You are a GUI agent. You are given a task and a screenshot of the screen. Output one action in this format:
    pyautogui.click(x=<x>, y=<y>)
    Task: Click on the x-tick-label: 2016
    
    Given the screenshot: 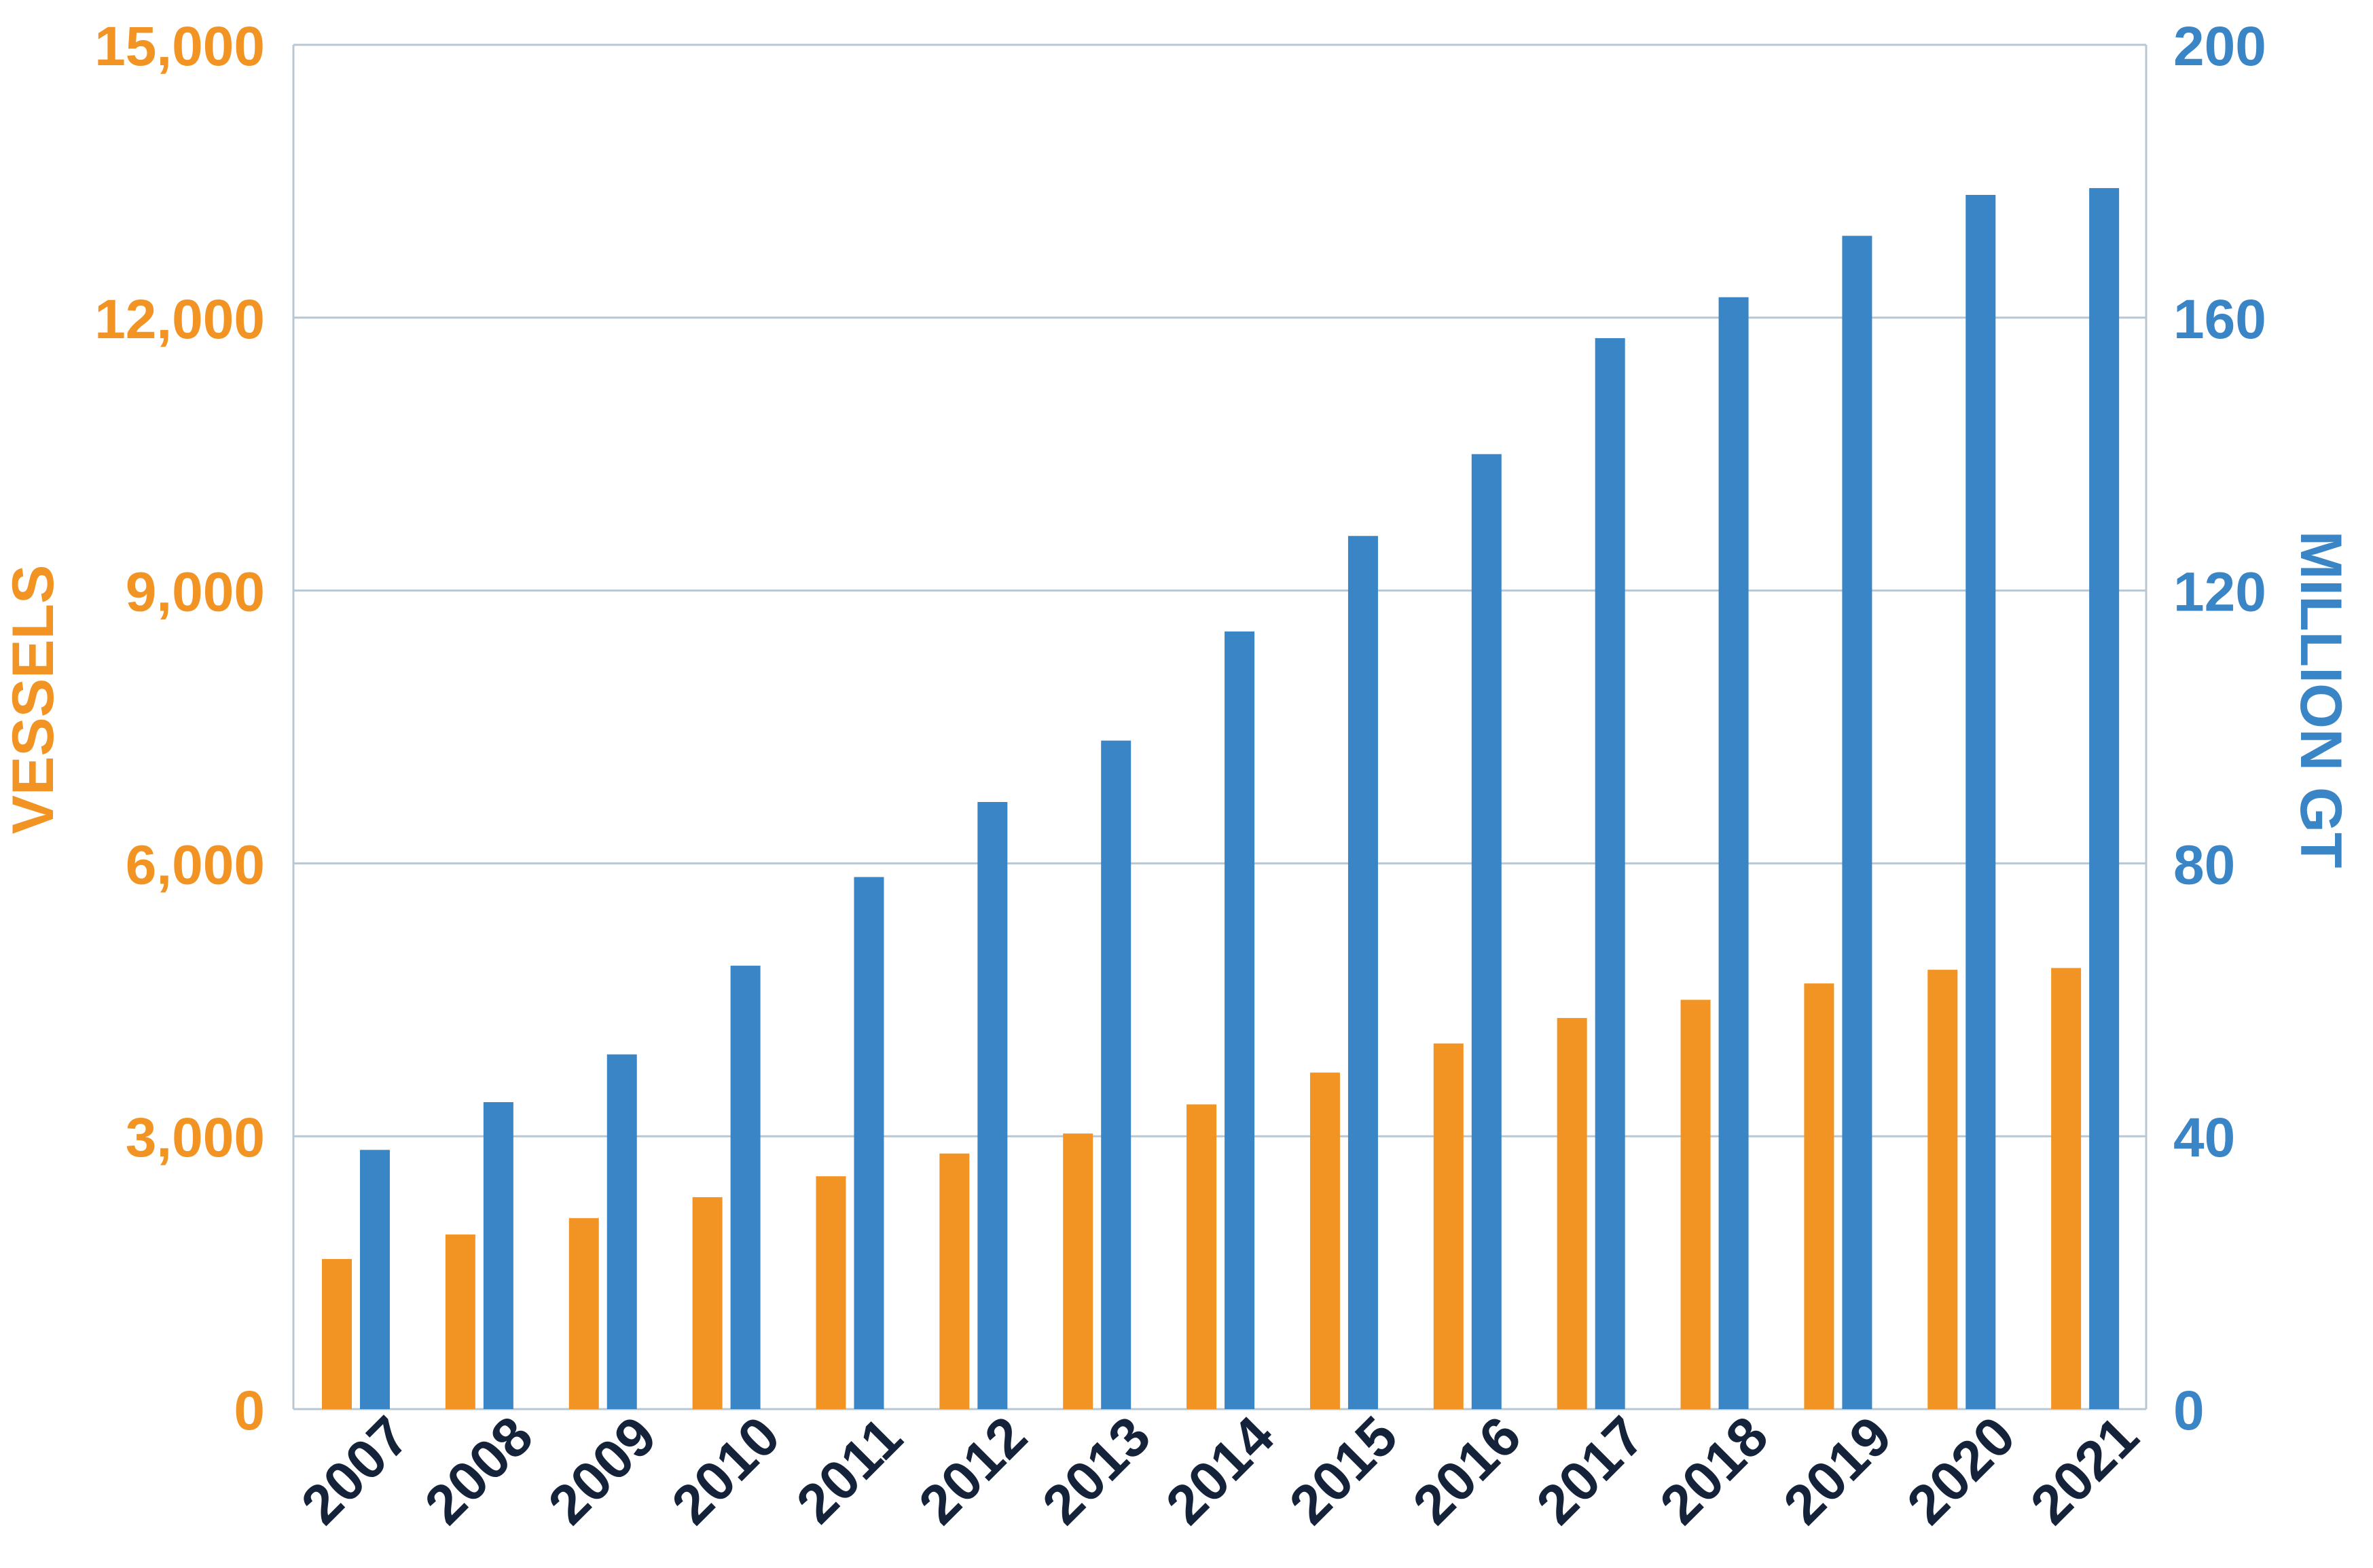 What is the action you would take?
    pyautogui.click(x=1467, y=1470)
    